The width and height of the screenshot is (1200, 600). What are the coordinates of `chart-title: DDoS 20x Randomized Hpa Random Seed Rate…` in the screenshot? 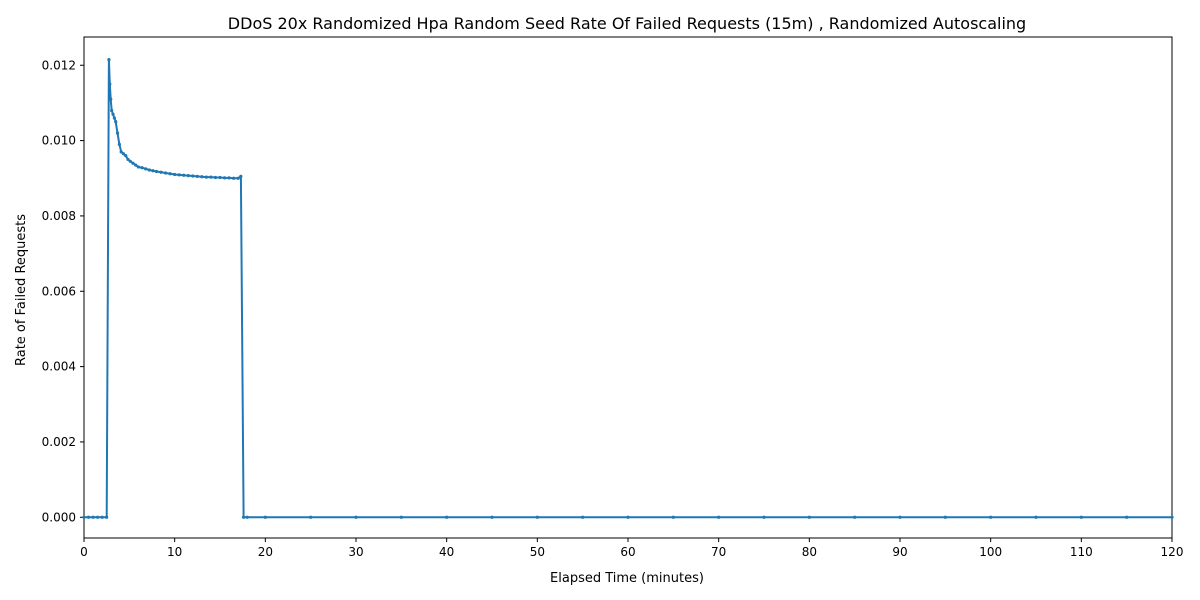 It's located at (627, 23).